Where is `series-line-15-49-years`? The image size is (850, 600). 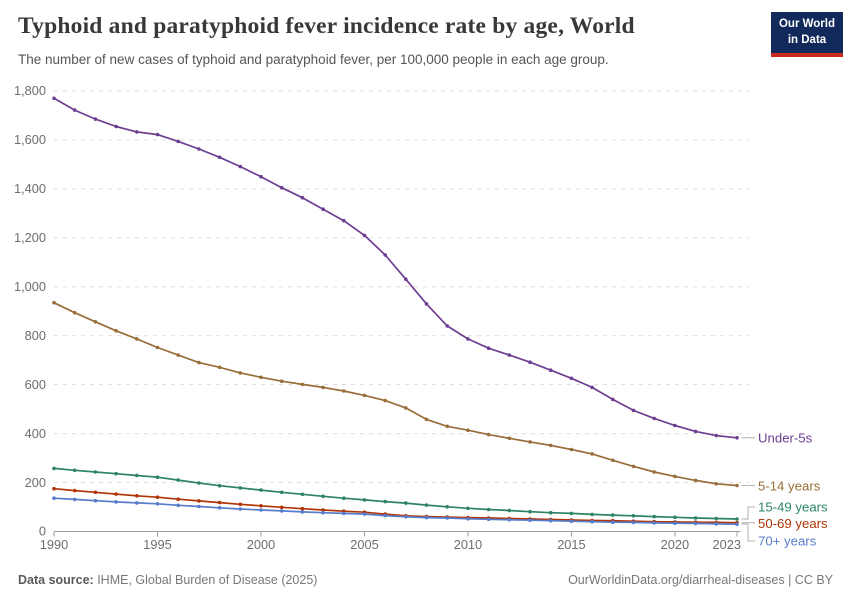
series-line-15-49-years is located at coordinates (395, 493).